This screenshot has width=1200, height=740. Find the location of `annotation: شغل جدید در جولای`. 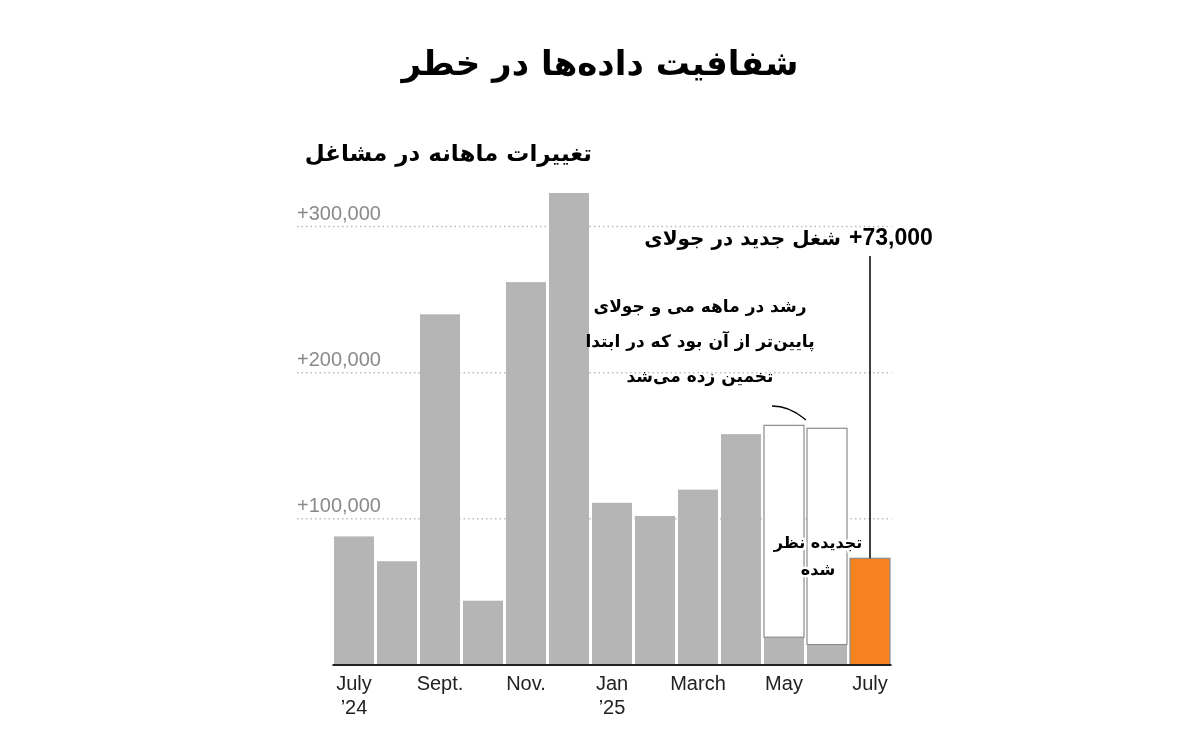

annotation: شغل جدید در جولای is located at coordinates (742, 238).